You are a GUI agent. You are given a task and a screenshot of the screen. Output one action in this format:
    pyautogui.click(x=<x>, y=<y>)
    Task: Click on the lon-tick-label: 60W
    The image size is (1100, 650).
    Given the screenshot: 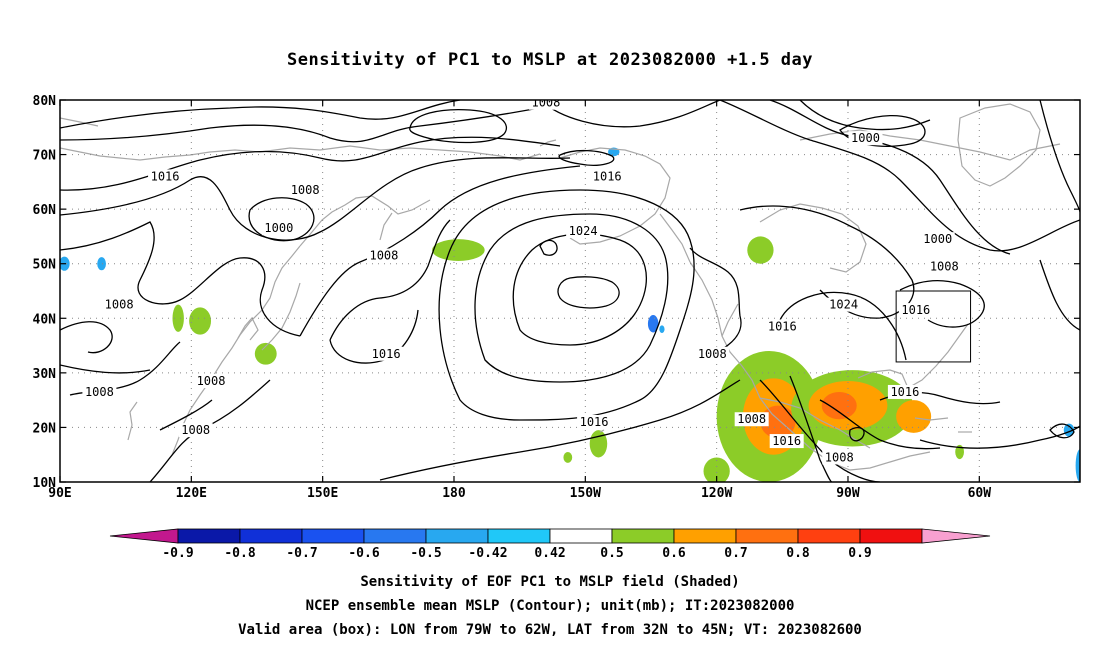 What is the action you would take?
    pyautogui.click(x=980, y=493)
    